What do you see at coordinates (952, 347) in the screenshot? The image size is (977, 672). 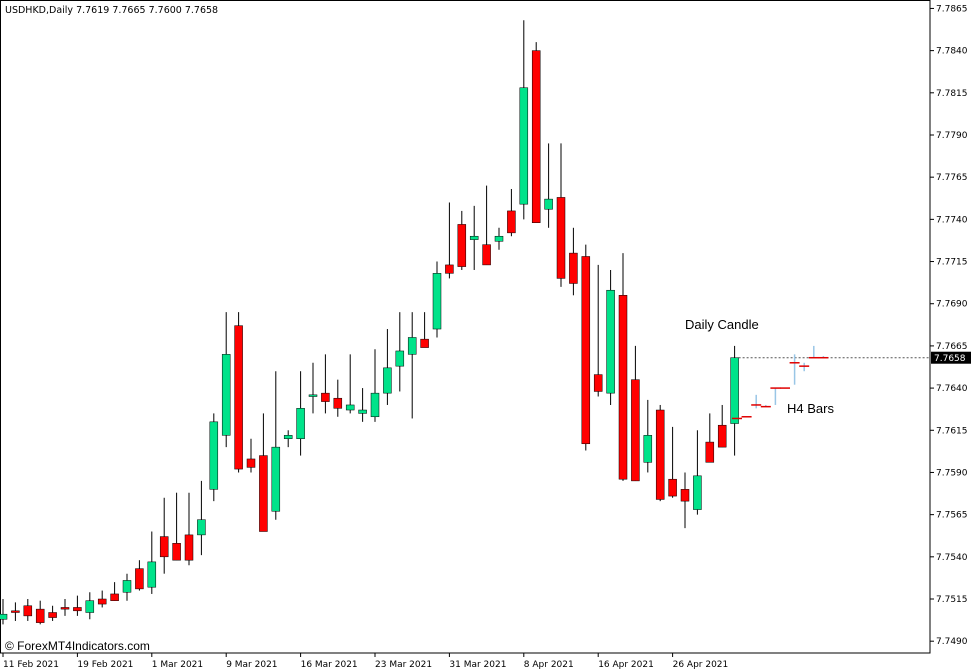 I see `y-tick-label: 7.7665` at bounding box center [952, 347].